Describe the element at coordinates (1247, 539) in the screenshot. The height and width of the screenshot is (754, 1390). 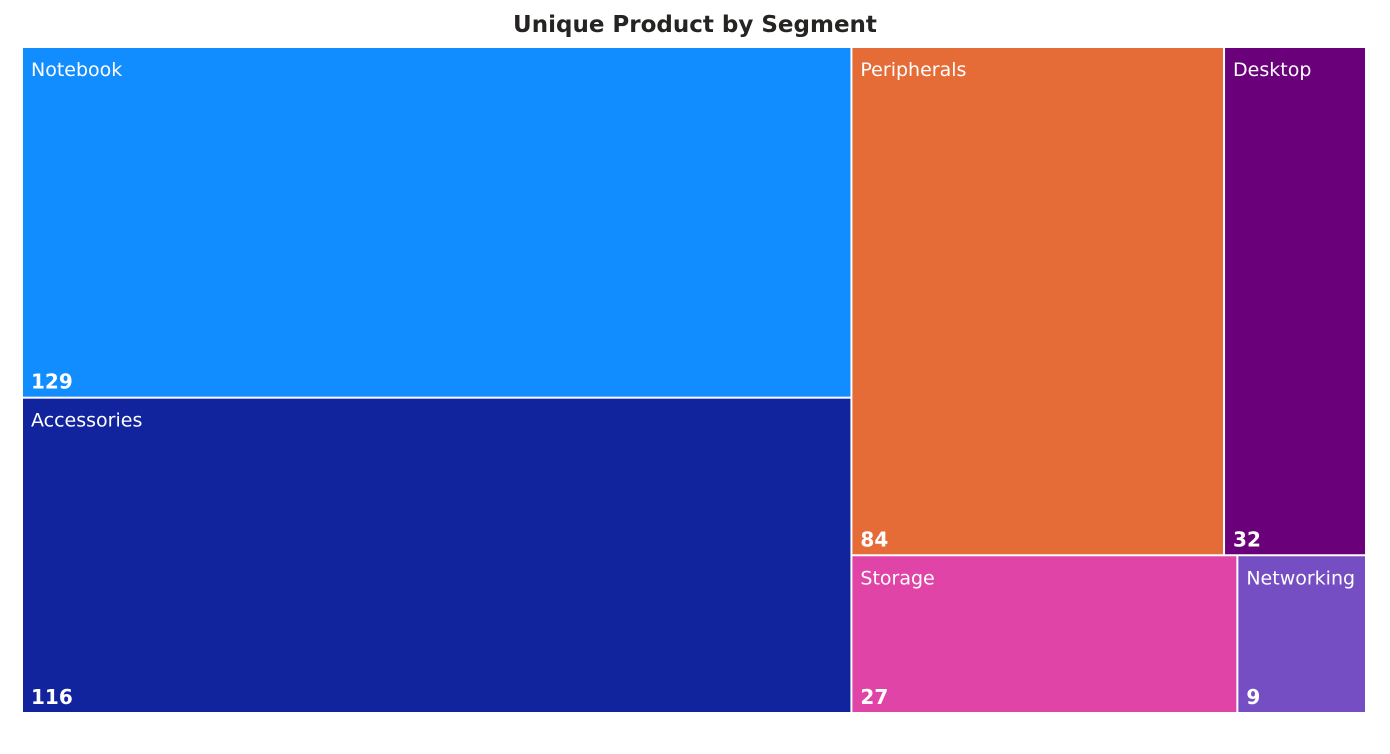
I see `treemap-value-desktop: 32` at that location.